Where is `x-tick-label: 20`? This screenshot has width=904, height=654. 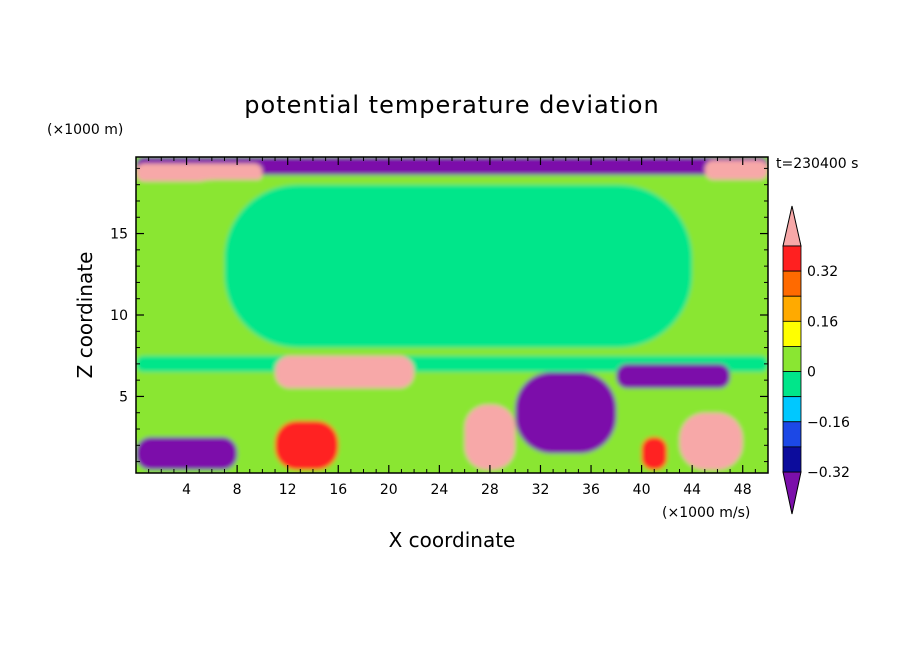 x-tick-label: 20 is located at coordinates (389, 490).